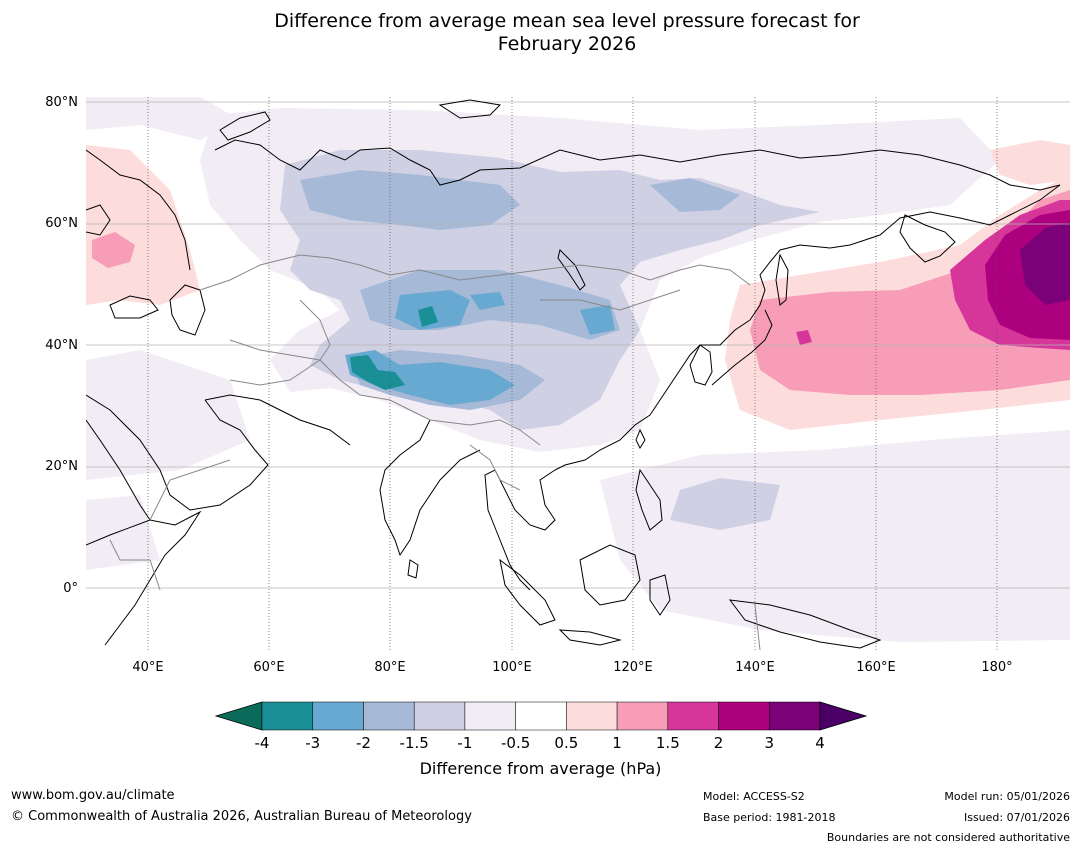  Describe the element at coordinates (363, 743) in the screenshot. I see `colorbar-tick-label: -2` at that location.